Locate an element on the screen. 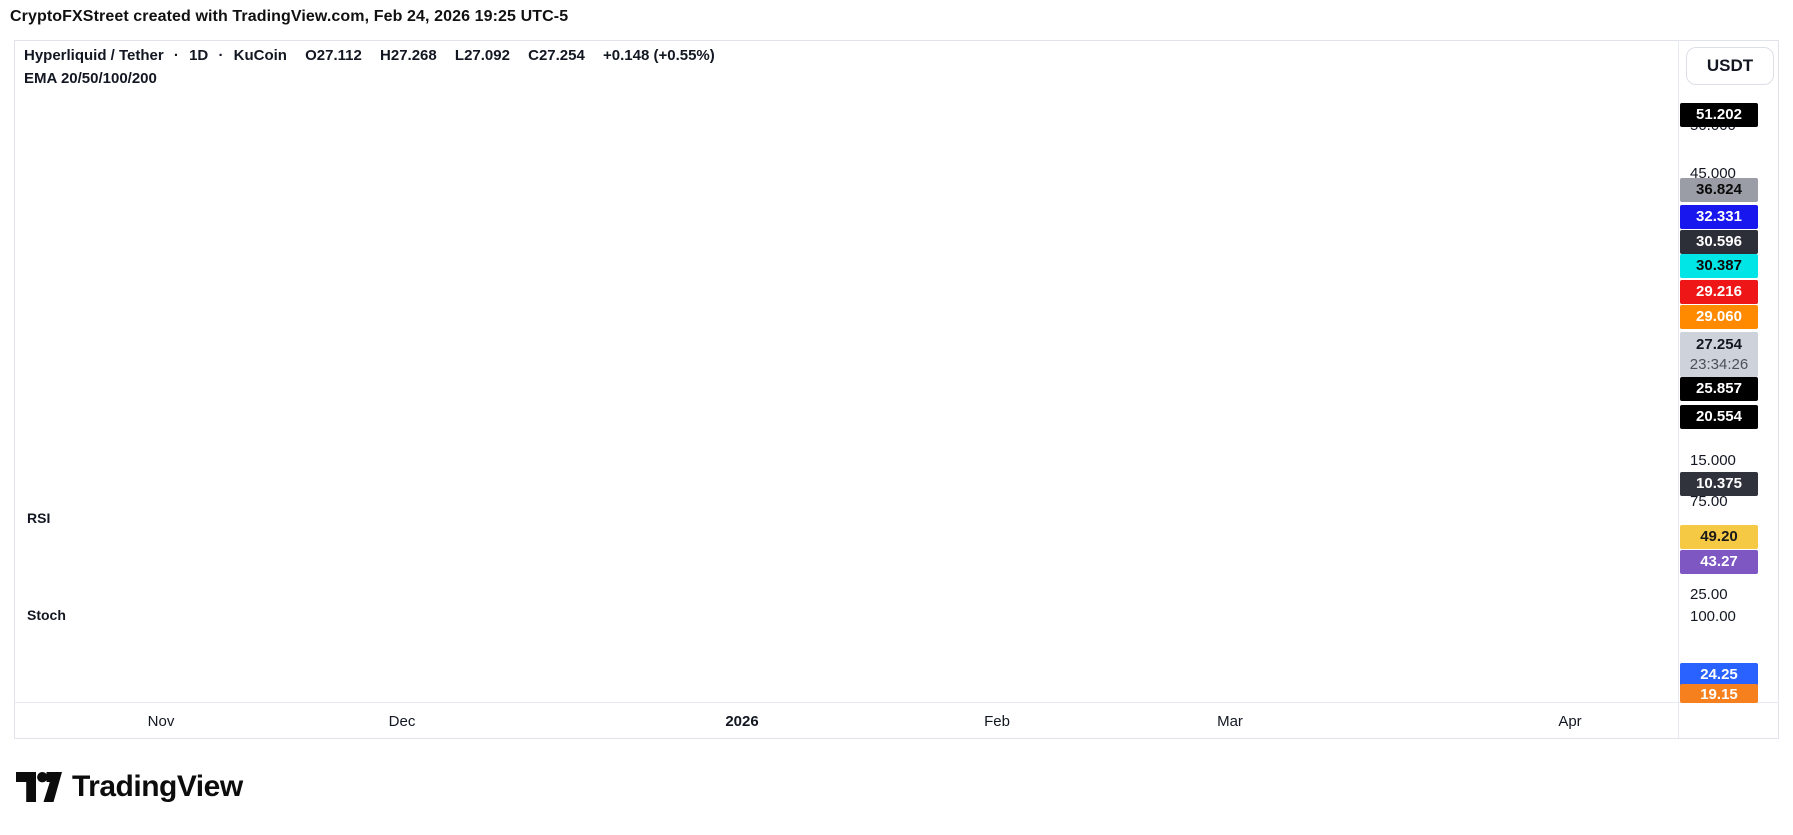 The height and width of the screenshot is (835, 1793). rsi-pane-title: RSI is located at coordinates (39, 518).